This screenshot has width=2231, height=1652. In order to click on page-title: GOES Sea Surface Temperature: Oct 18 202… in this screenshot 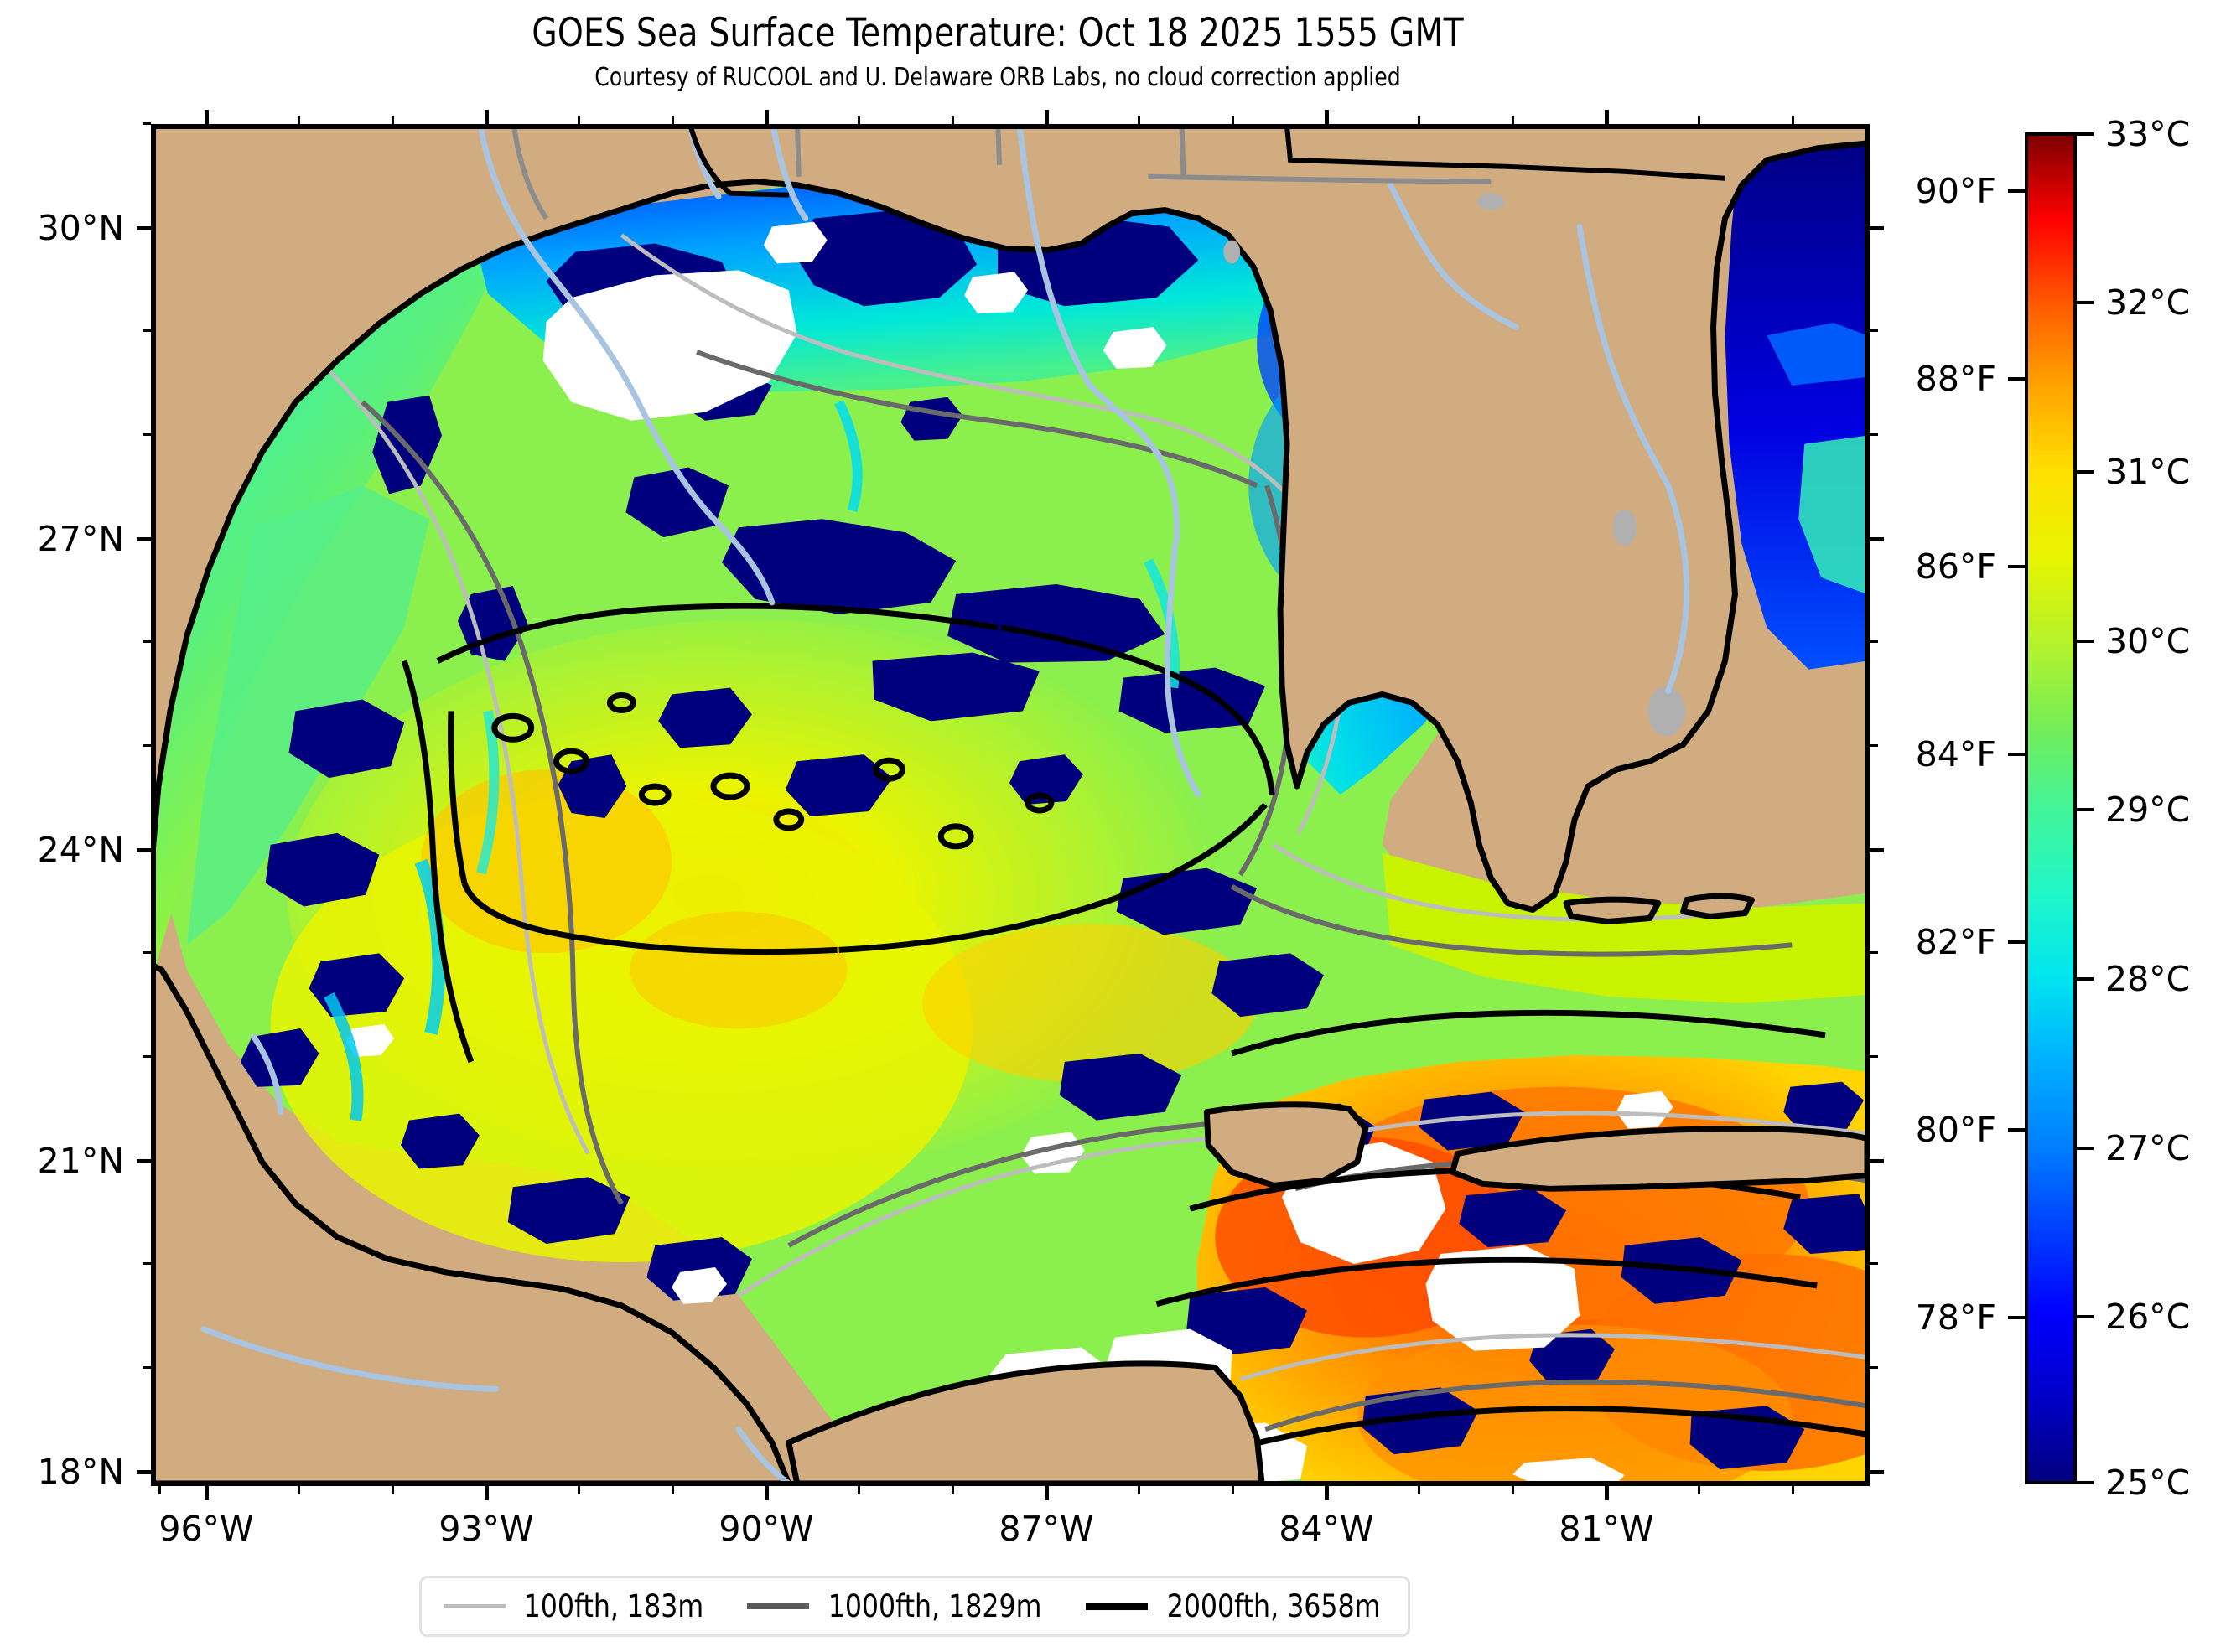, I will do `click(998, 33)`.